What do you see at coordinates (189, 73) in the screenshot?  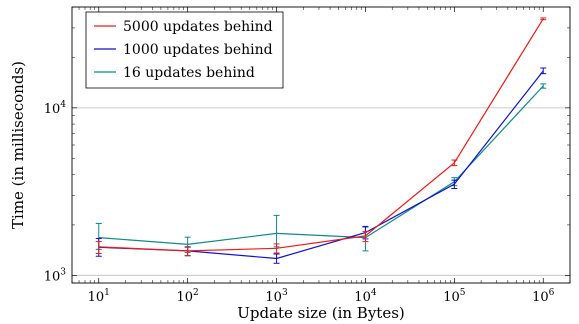 I see `legend-label: 16 updates behind` at bounding box center [189, 73].